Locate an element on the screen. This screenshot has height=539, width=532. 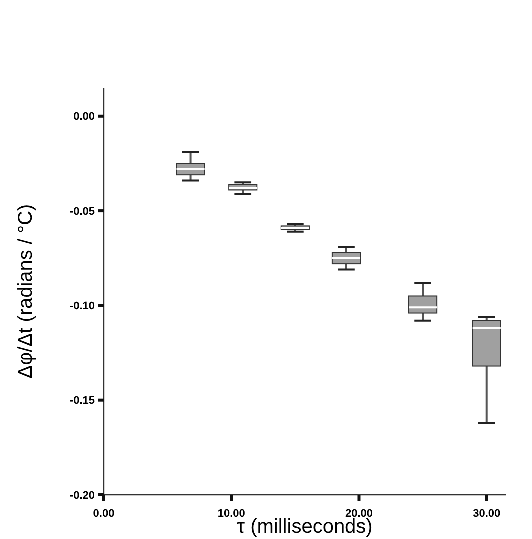
y-tick-label: -0.20 is located at coordinates (82, 496).